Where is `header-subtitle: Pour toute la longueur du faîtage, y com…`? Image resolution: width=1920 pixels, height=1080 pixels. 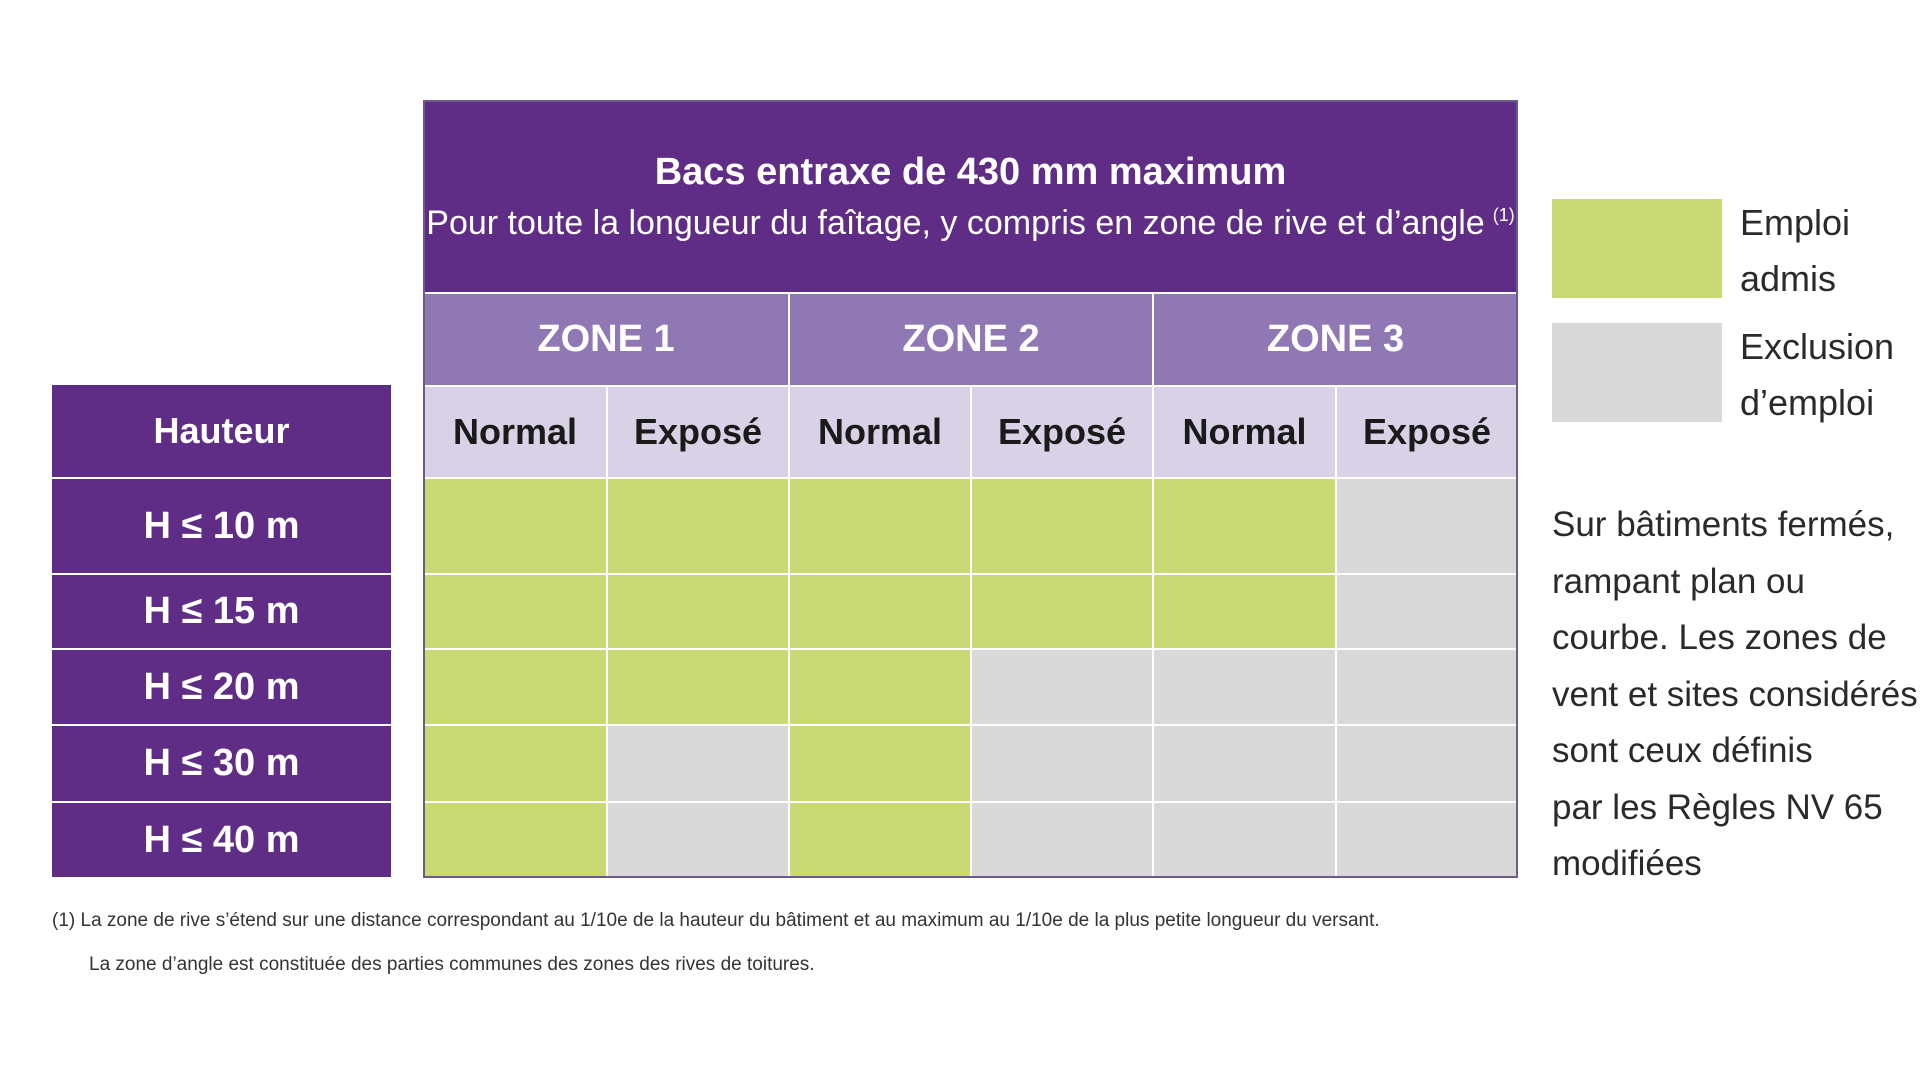 header-subtitle: Pour toute la longueur du faîtage, y com… is located at coordinates (955, 222).